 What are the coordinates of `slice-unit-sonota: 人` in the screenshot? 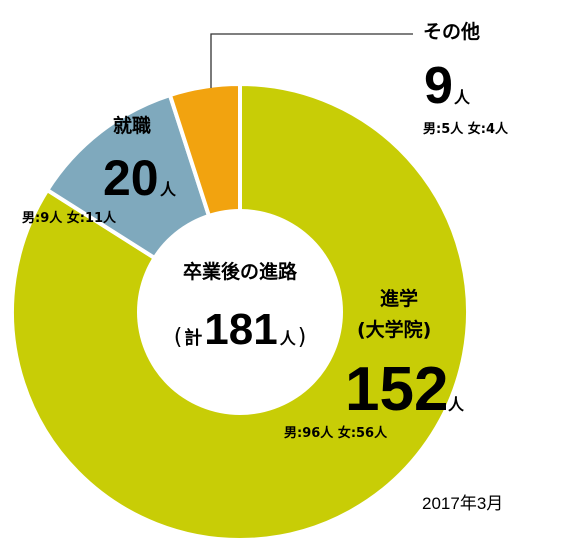 It's located at (462, 97).